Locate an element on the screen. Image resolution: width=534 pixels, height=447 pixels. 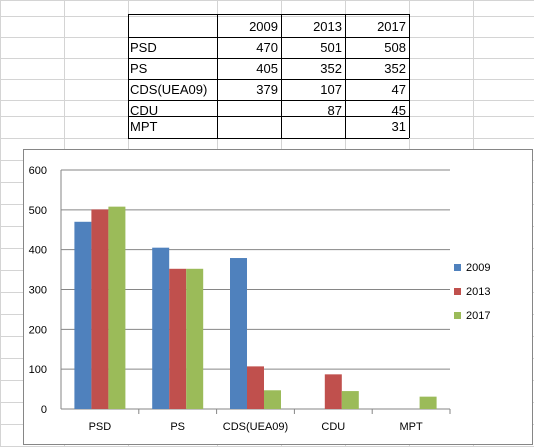
x-tick-label: PSD is located at coordinates (100, 427).